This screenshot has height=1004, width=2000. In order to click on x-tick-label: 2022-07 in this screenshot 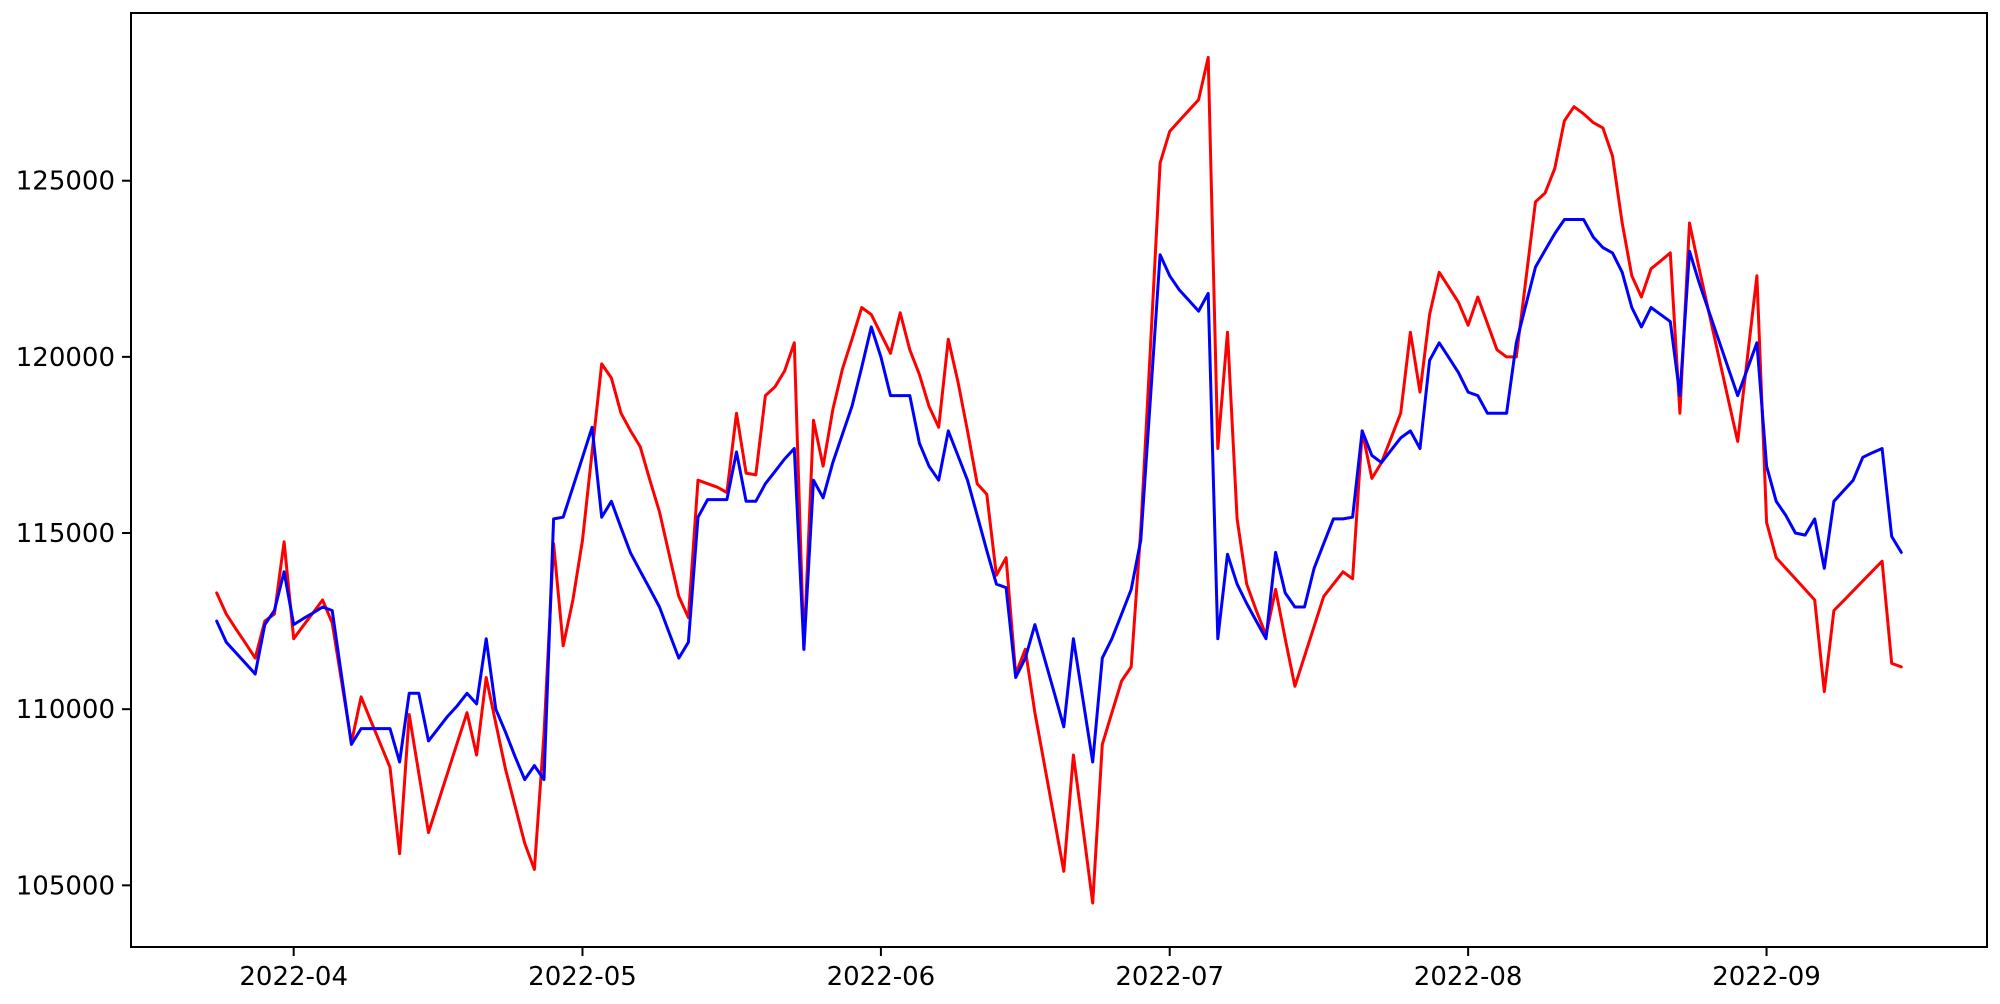, I will do `click(1169, 977)`.